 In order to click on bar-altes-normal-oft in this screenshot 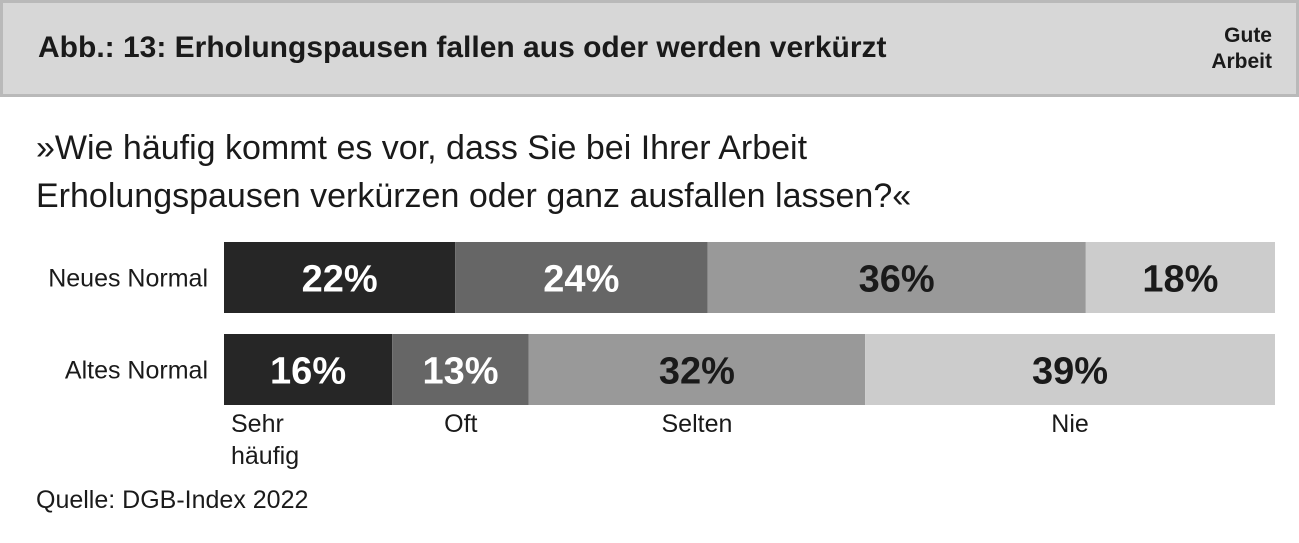, I will do `click(460, 369)`.